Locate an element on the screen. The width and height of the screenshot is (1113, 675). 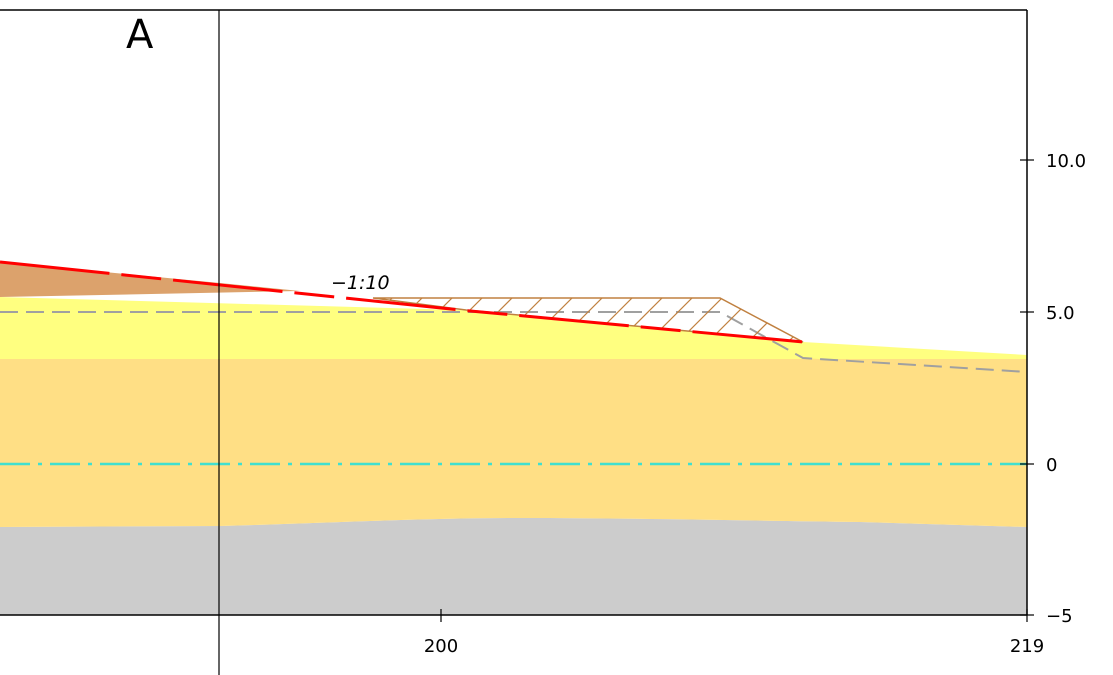
sand-layer-upper is located at coordinates (513, 328).